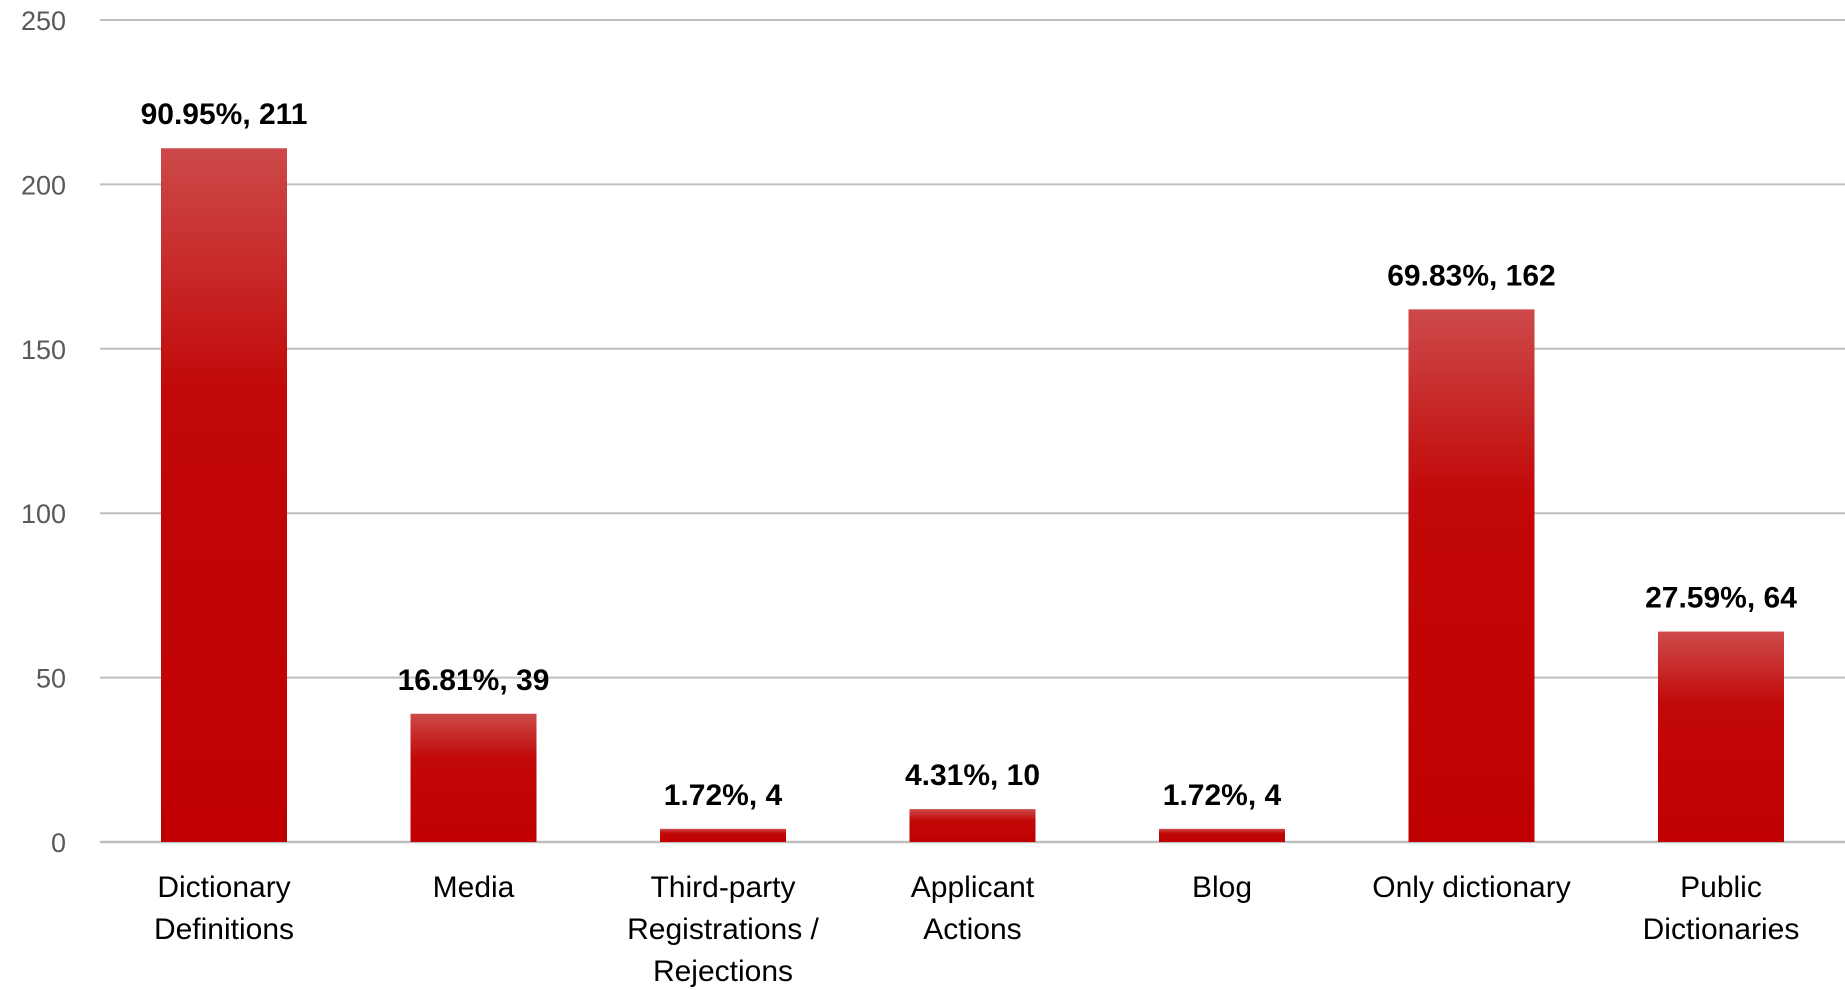  What do you see at coordinates (1471, 275) in the screenshot?
I see `data-label: 69.83%, 162` at bounding box center [1471, 275].